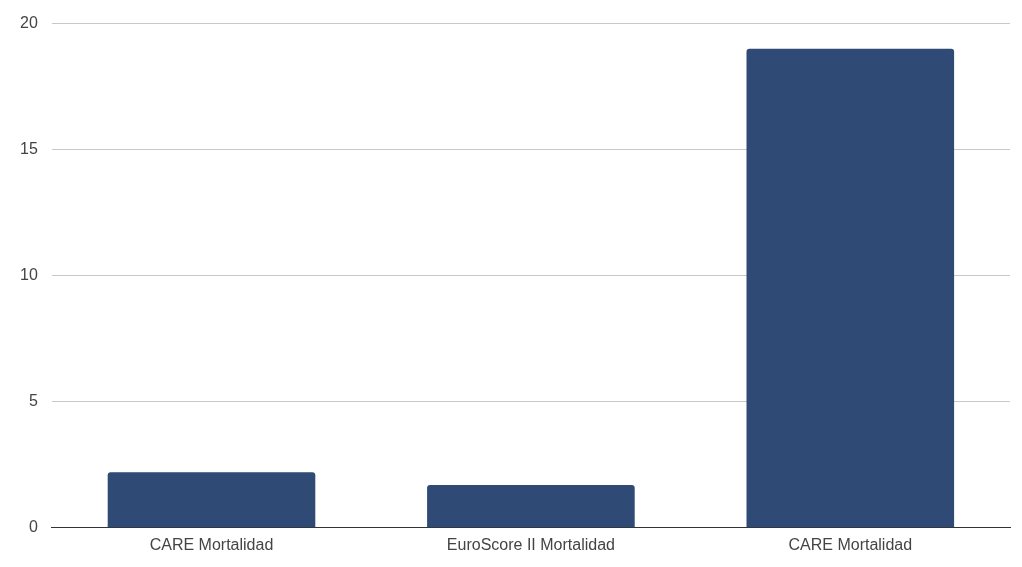  Describe the element at coordinates (33, 401) in the screenshot. I see `y-tick-label: 5` at that location.